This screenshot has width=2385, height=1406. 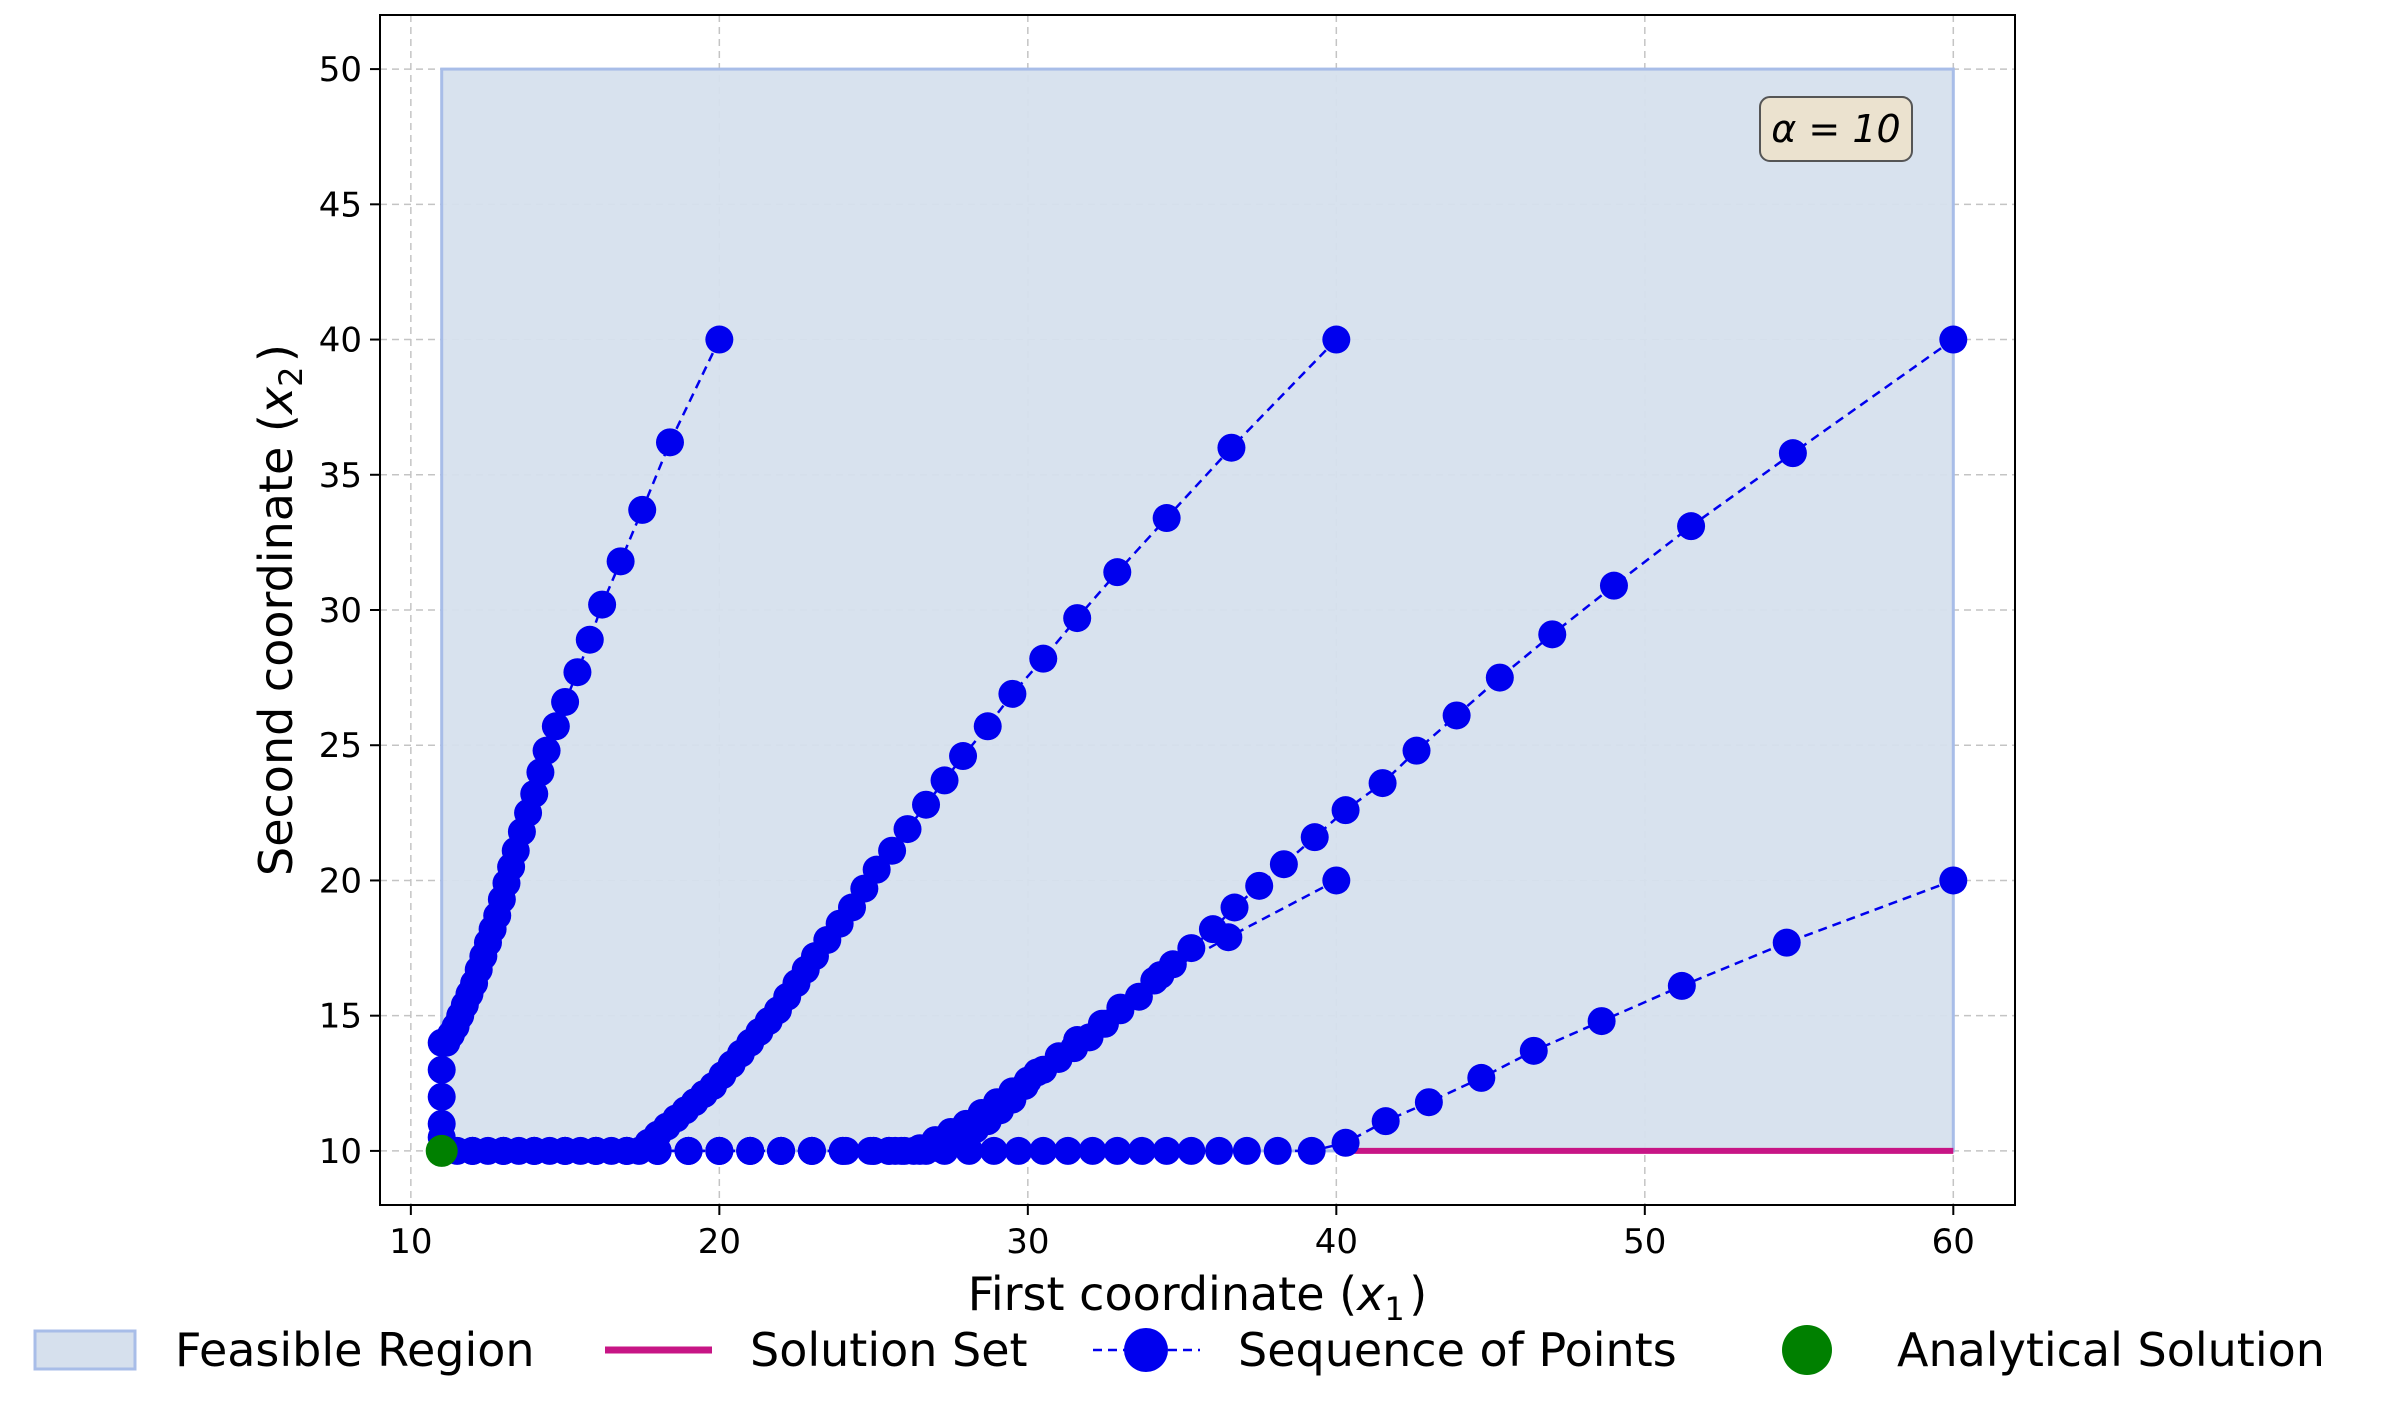 What do you see at coordinates (279, 610) in the screenshot?
I see `y-axis-label: Second coordinate (x2 )` at bounding box center [279, 610].